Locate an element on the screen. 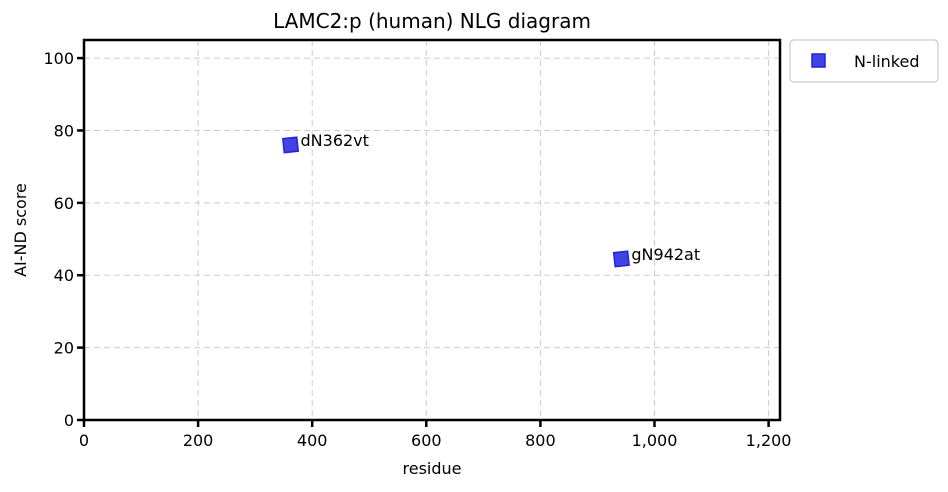 The image size is (948, 492). y-tick-label: 0 is located at coordinates (69, 420).